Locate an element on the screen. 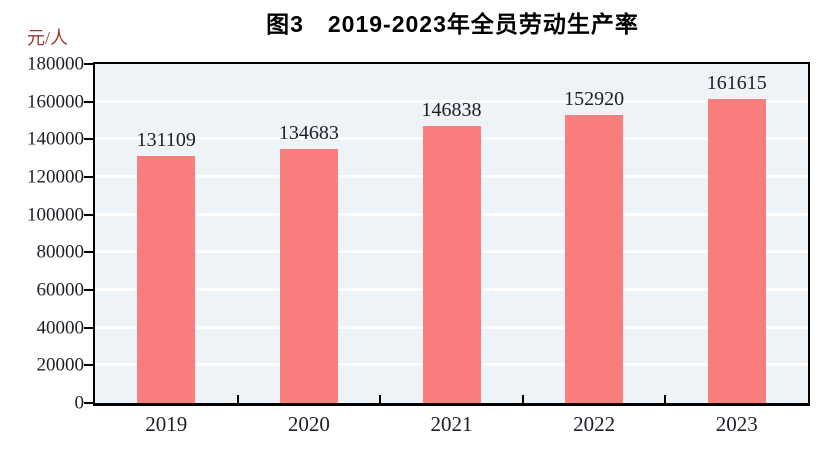  y-axis-tick-label: 180000 is located at coordinates (55, 64).